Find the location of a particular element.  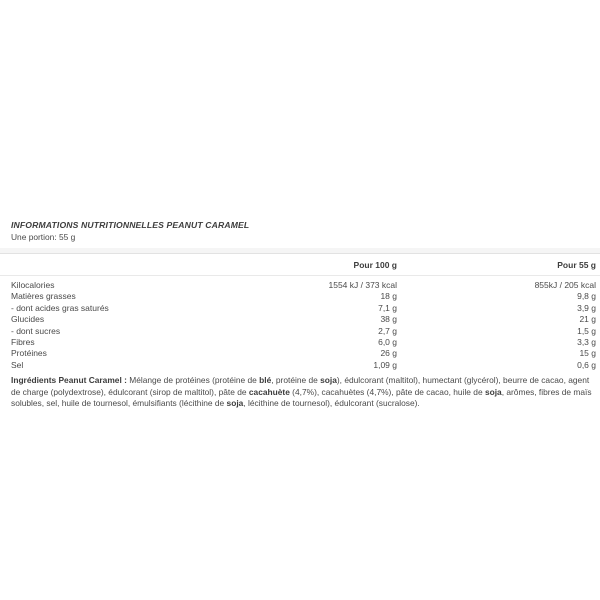

nutrient-label: Fibres is located at coordinates (23, 342).